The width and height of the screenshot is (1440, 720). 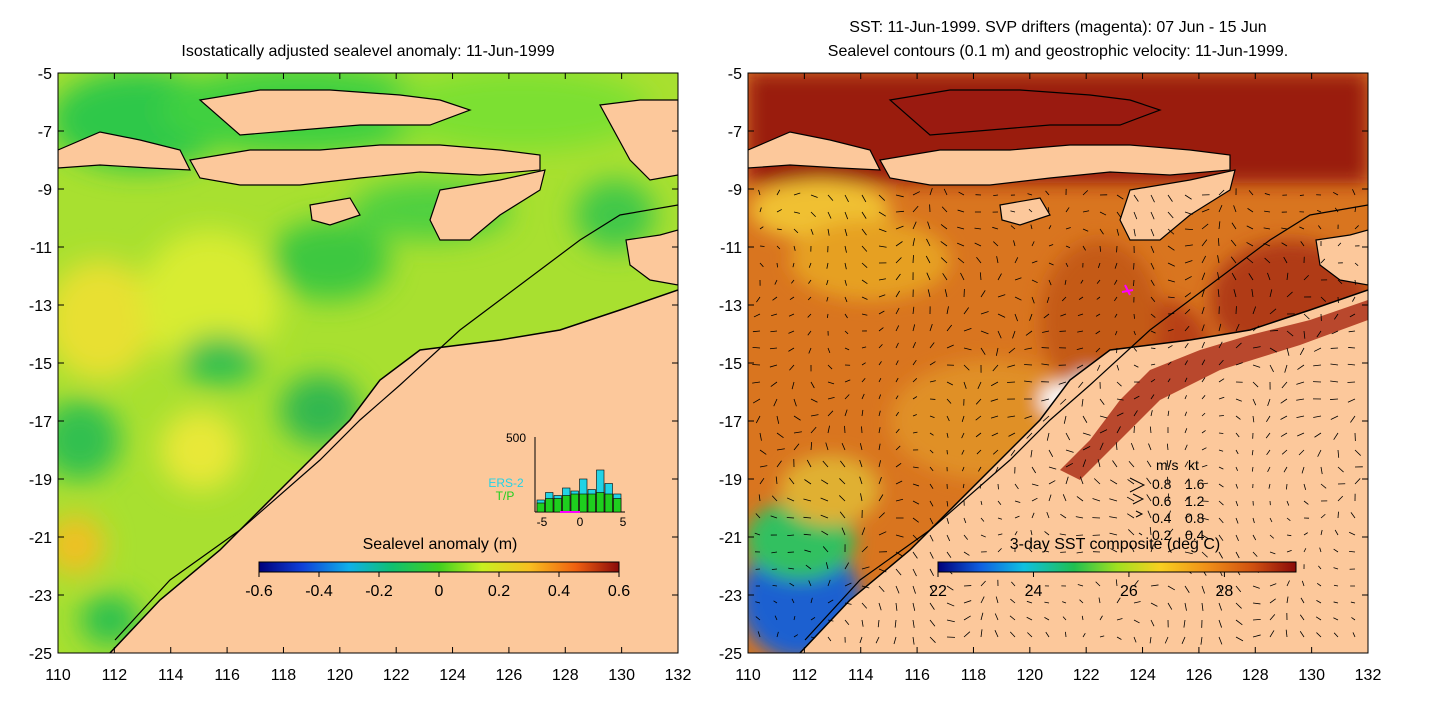 I want to click on colorbar-tick-label: 22, so click(x=938, y=591).